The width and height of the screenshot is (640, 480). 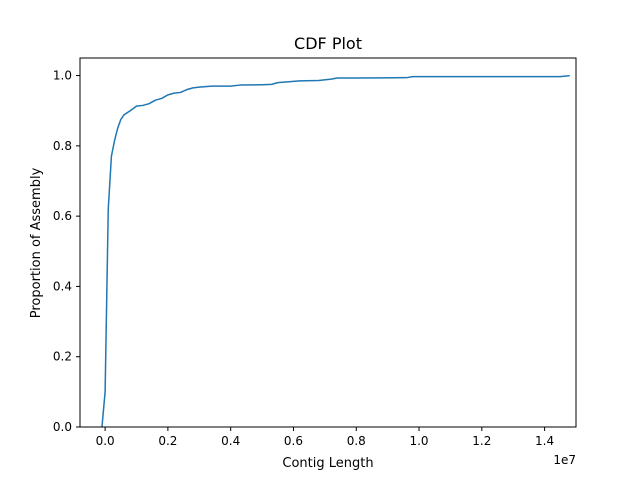 What do you see at coordinates (328, 43) in the screenshot?
I see `chart-title: CDF Plot` at bounding box center [328, 43].